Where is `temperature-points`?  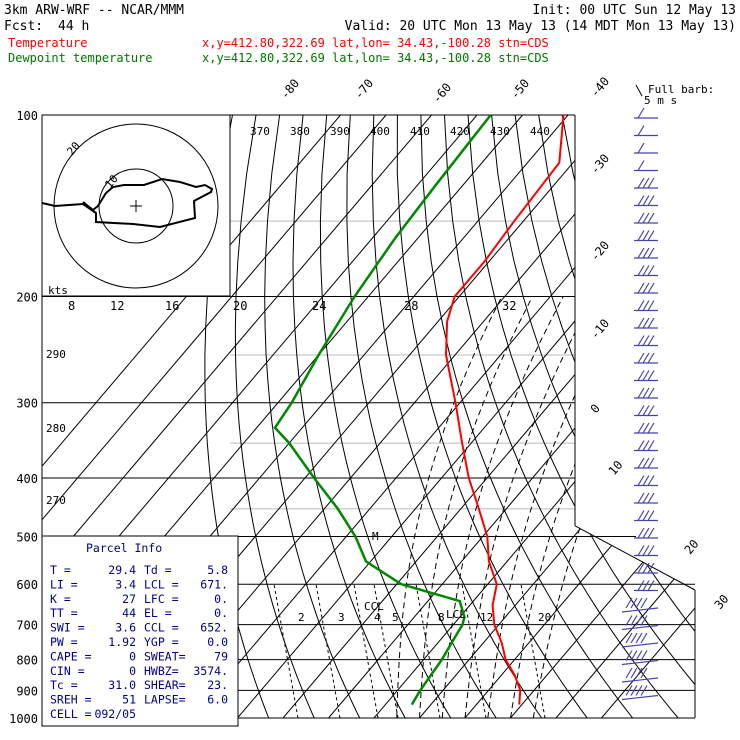 temperature-points is located at coordinates (504, 409).